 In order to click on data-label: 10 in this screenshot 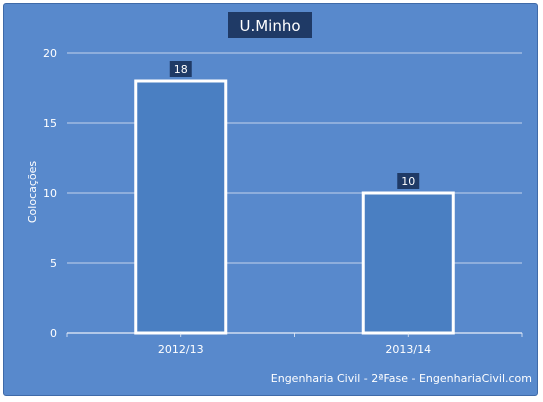, I will do `click(408, 181)`.